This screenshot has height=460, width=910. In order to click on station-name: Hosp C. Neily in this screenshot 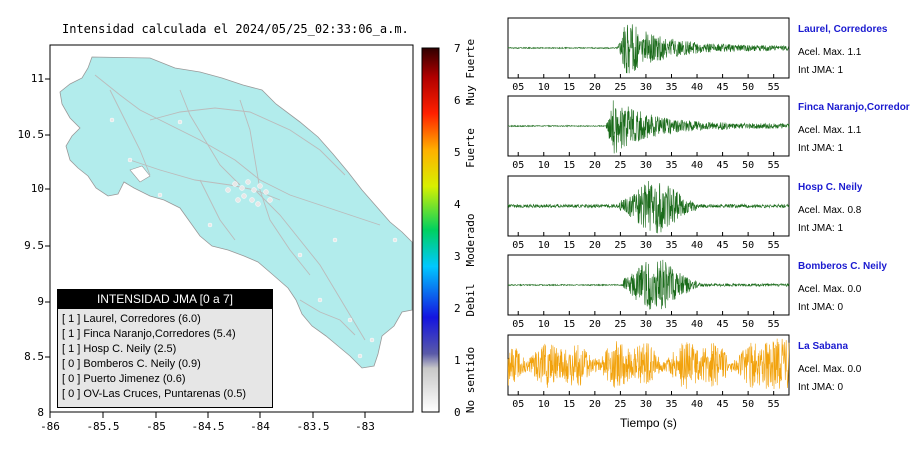, I will do `click(830, 187)`.